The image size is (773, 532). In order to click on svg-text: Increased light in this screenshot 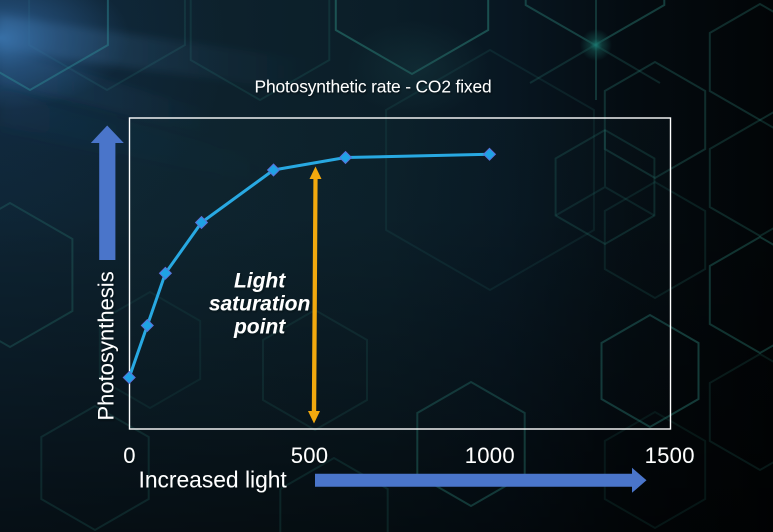, I will do `click(213, 480)`.